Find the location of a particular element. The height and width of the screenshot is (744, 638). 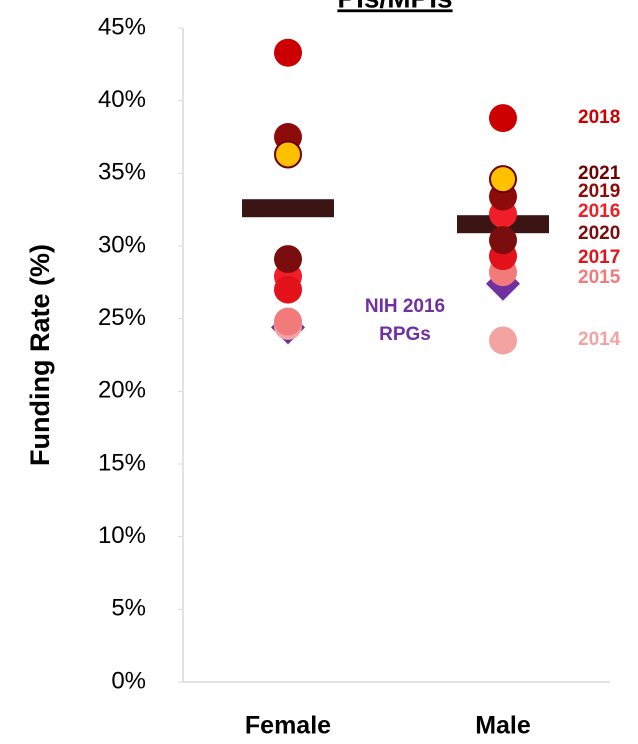

series-label: 2014 is located at coordinates (599, 339).